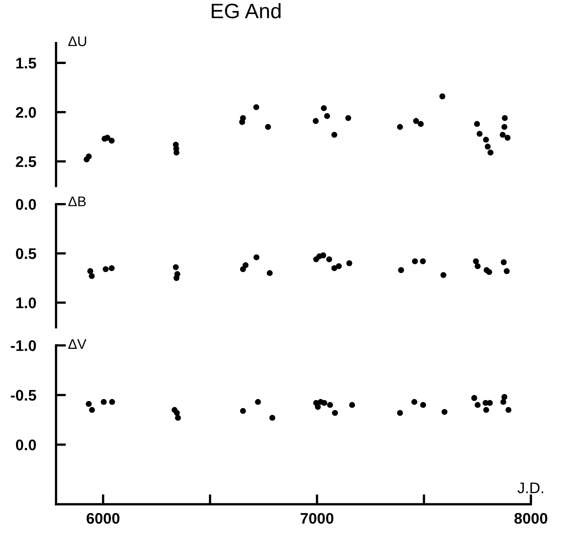 Image resolution: width=566 pixels, height=533 pixels. What do you see at coordinates (246, 10) in the screenshot?
I see `chart-title: EG And` at bounding box center [246, 10].